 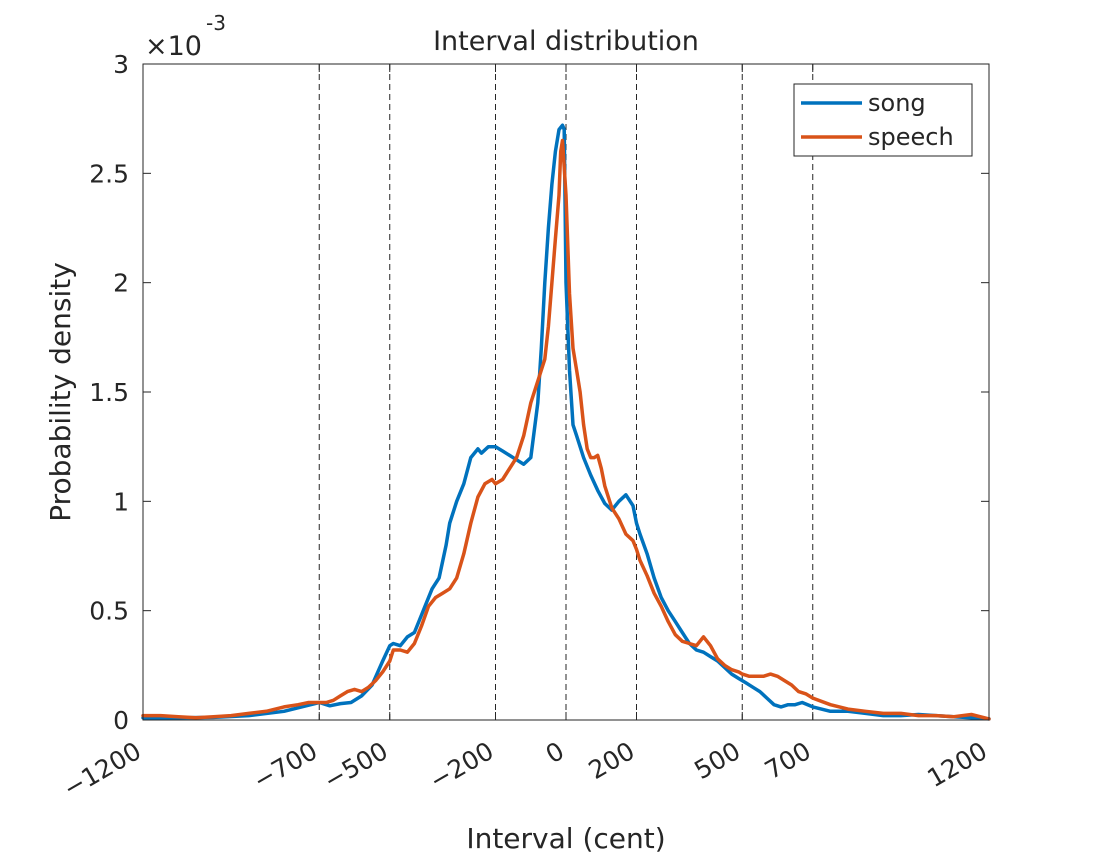 What do you see at coordinates (566, 41) in the screenshot?
I see `chart-title: Interval distribution` at bounding box center [566, 41].